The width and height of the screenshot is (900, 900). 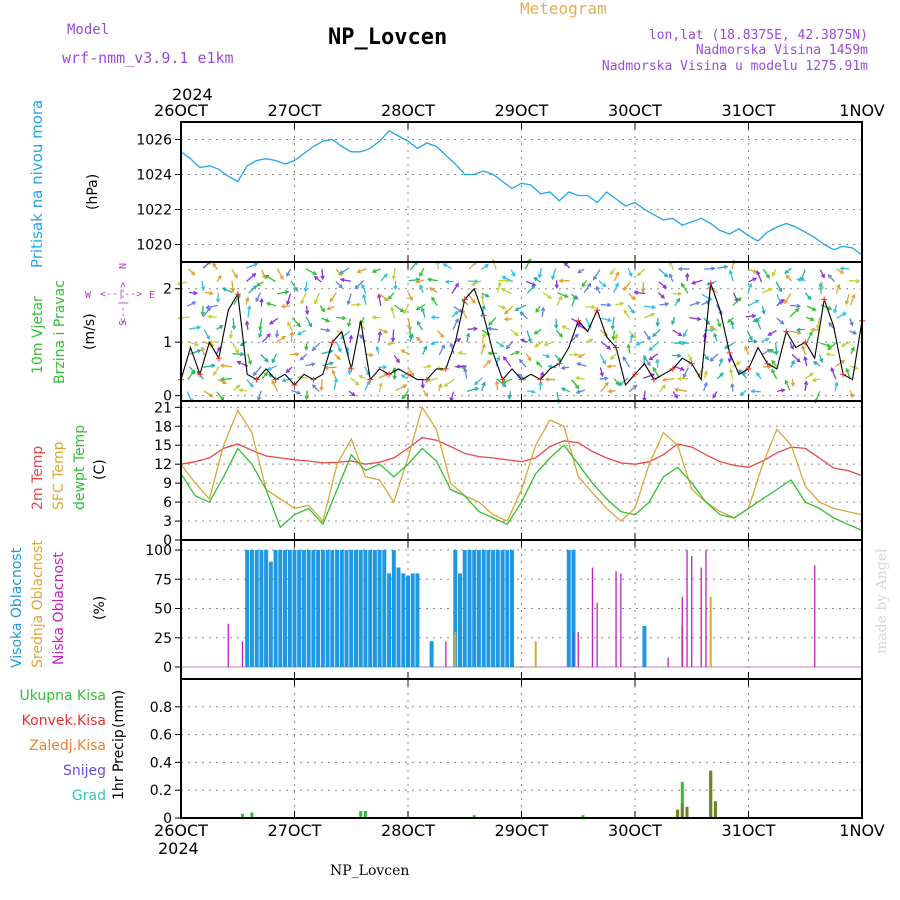 What do you see at coordinates (161, 736) in the screenshot?
I see `y-tick-label: 0.6` at bounding box center [161, 736].